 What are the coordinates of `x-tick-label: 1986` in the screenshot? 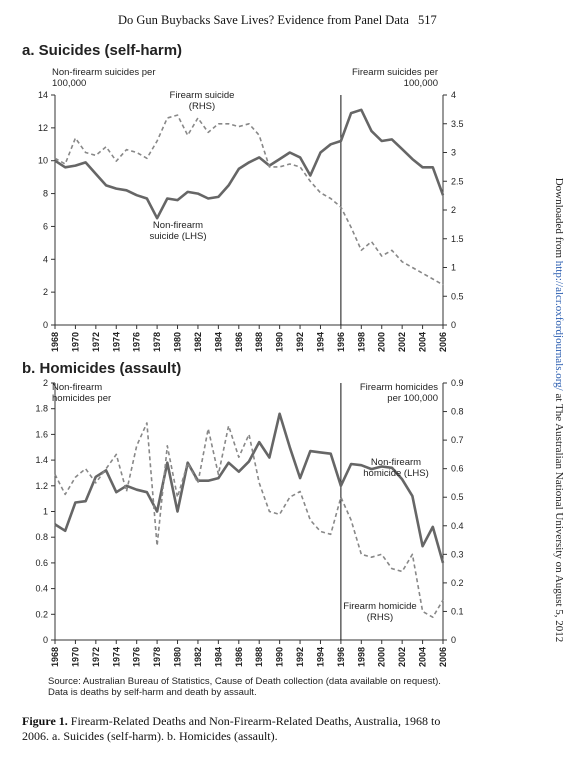 It's located at (239, 342).